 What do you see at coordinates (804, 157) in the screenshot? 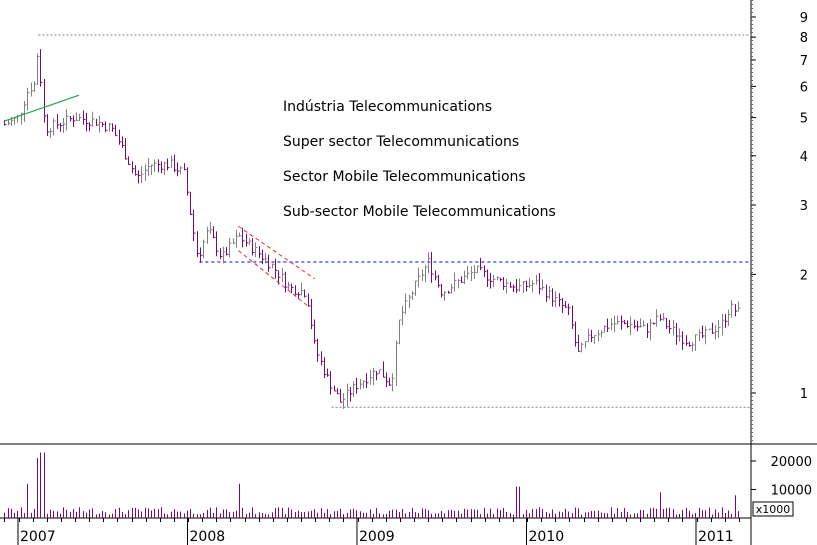
I see `y-tick-label: 4` at bounding box center [804, 157].